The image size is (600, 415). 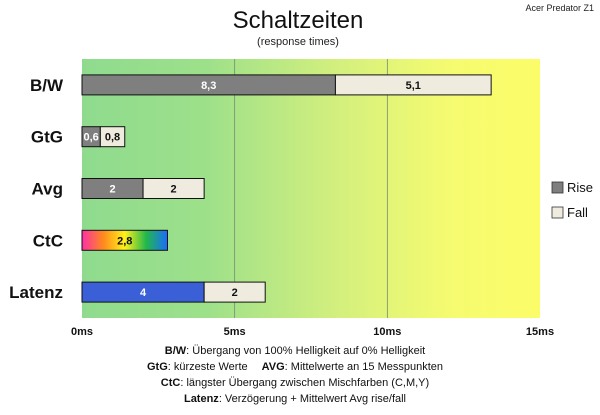 What do you see at coordinates (47, 137) in the screenshot?
I see `category-label: GtG` at bounding box center [47, 137].